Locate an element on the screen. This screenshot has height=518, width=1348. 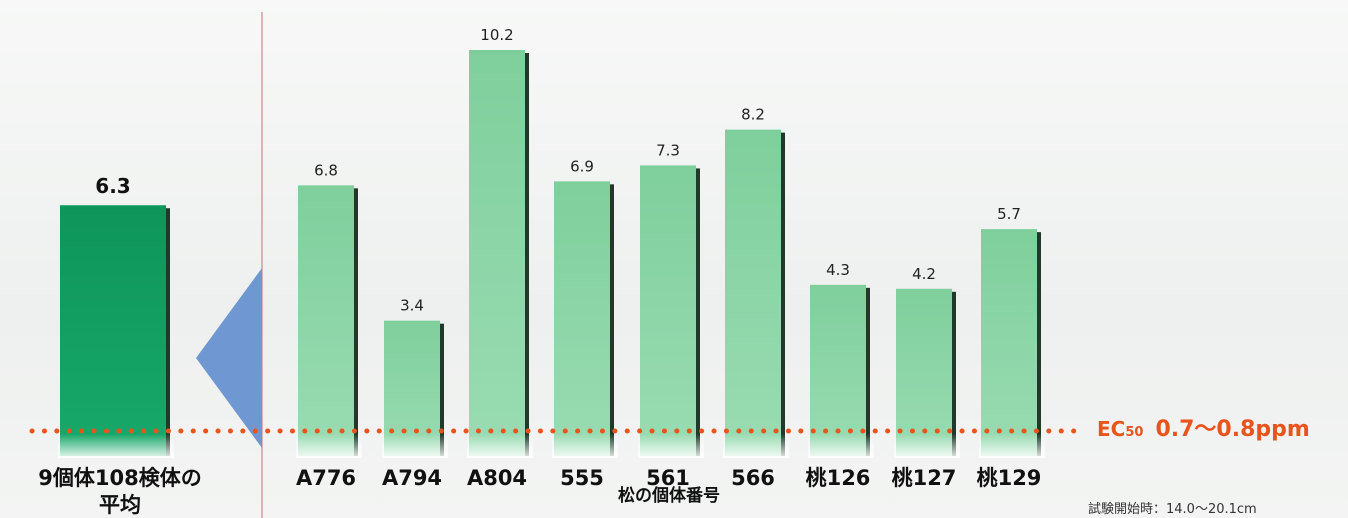
ec50-reference-label: EC50 0.7〜0.8ppm is located at coordinates (1203, 429).